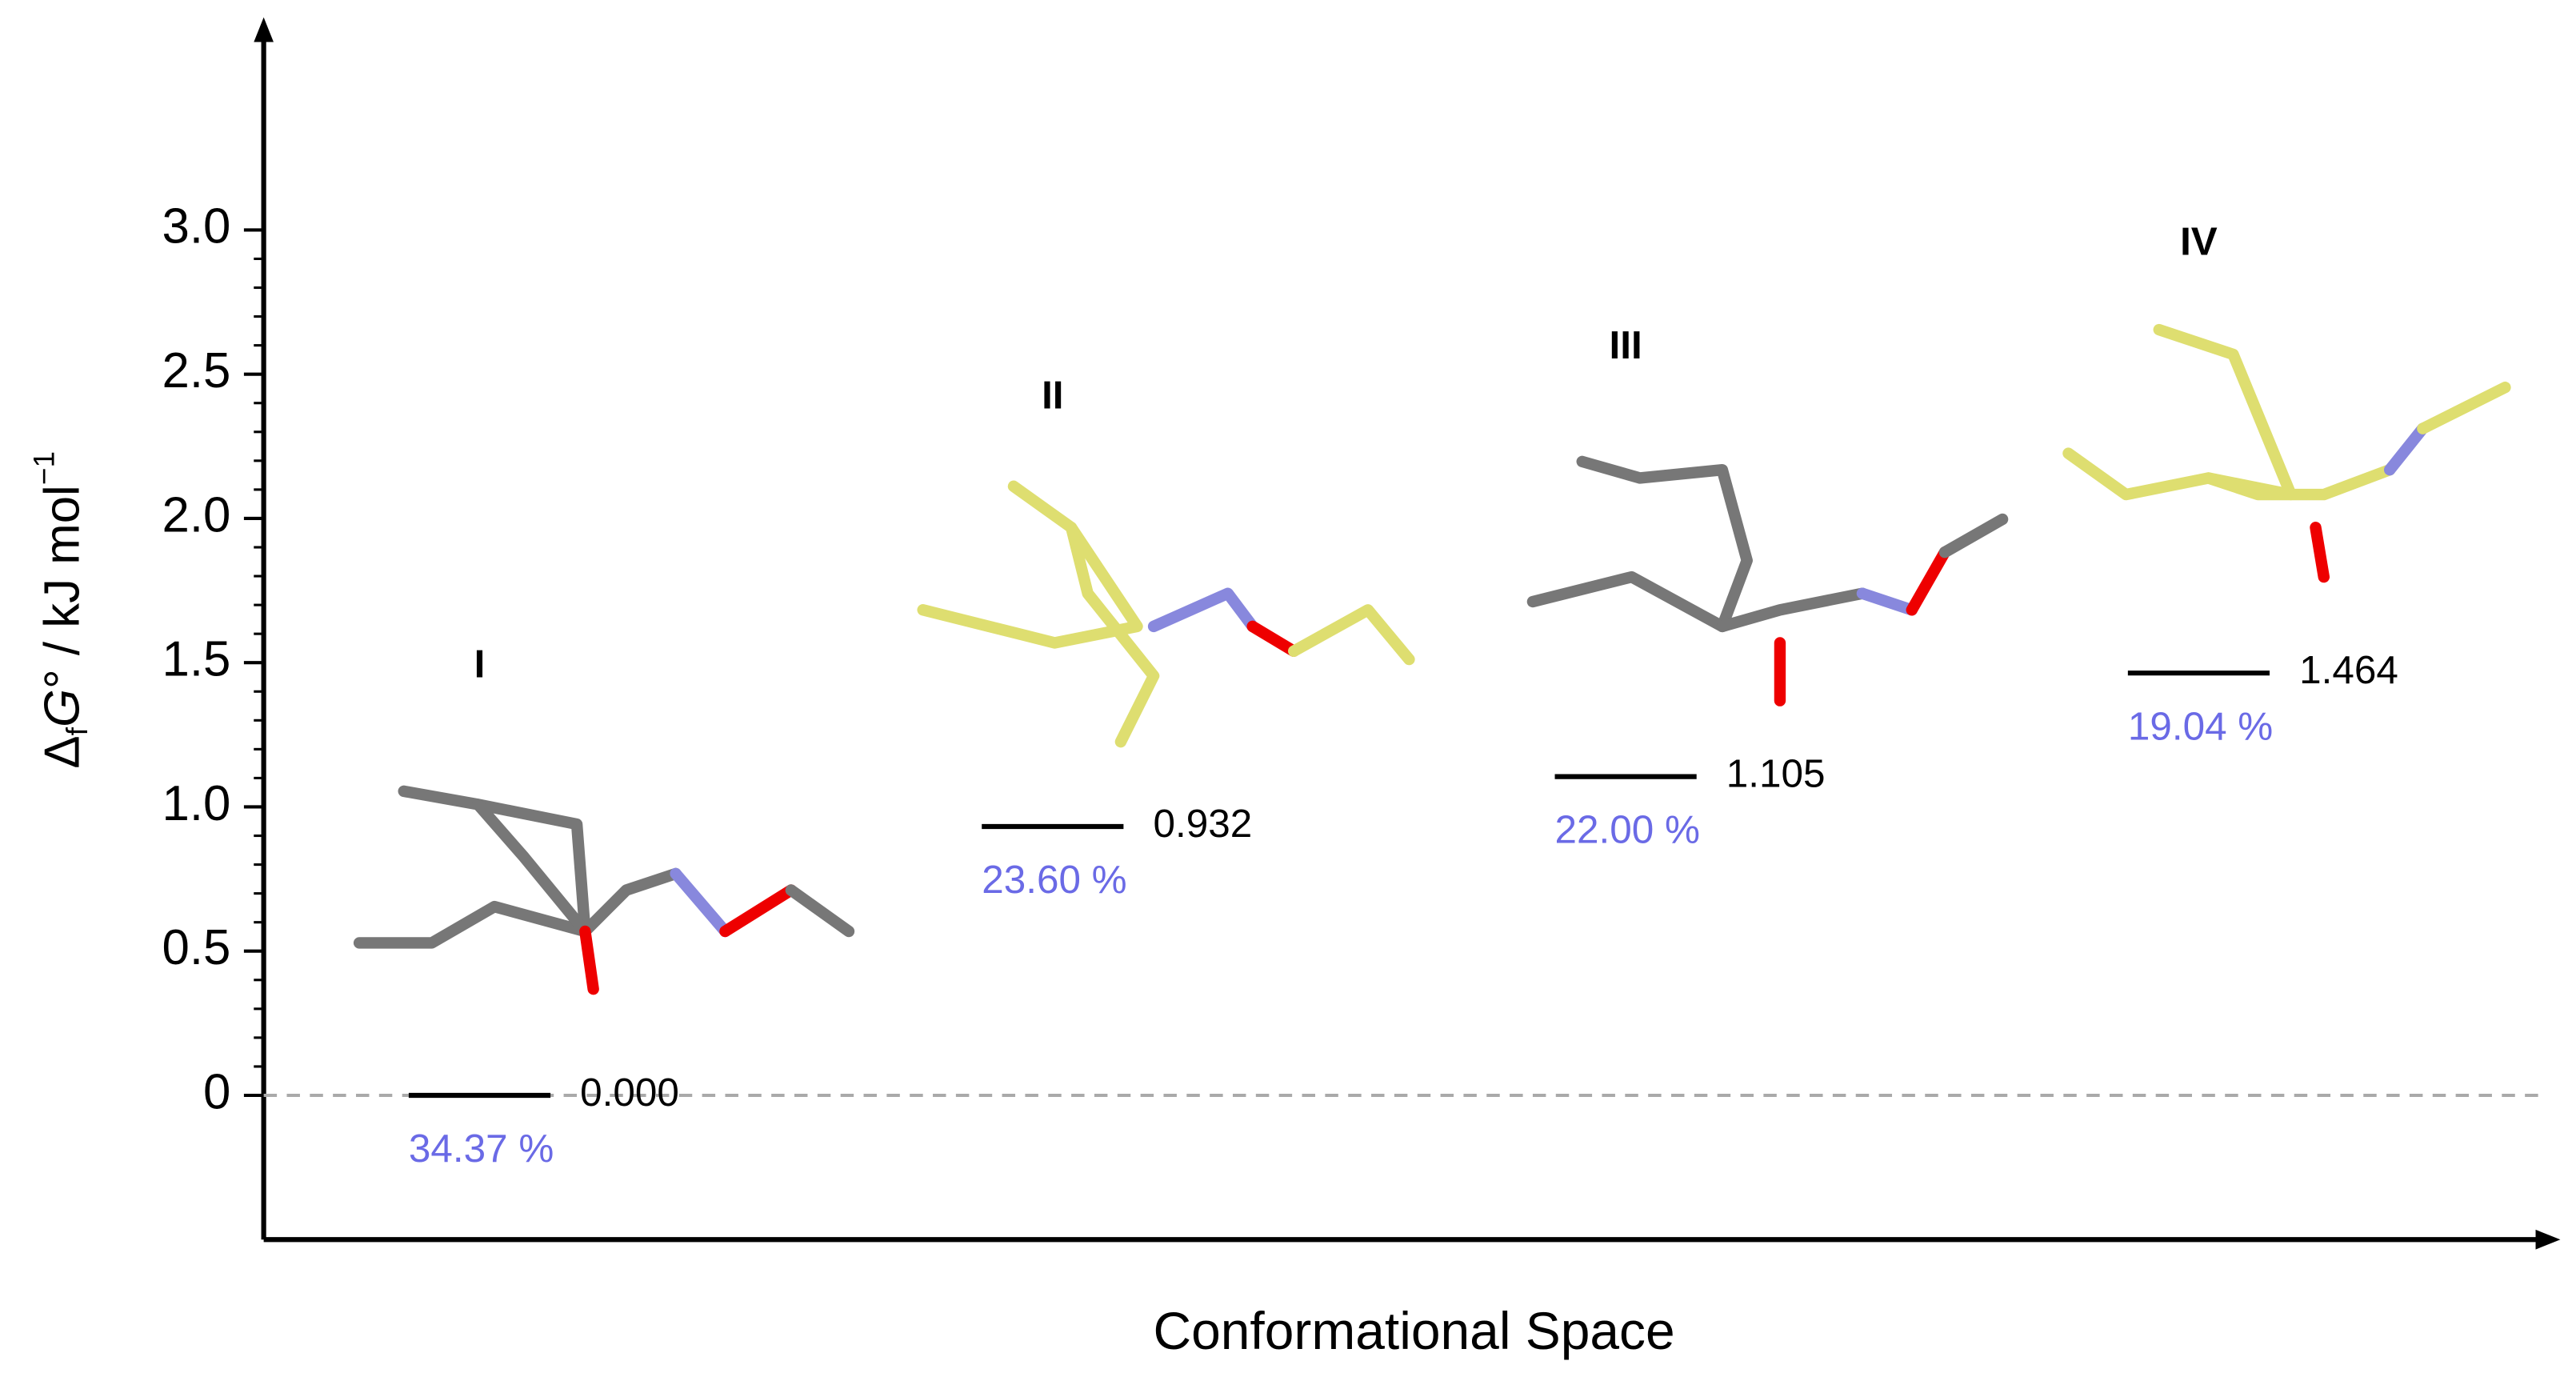 The height and width of the screenshot is (1385, 2576). I want to click on y-axis-label: ΔfG° / kJ mol−1, so click(59, 610).